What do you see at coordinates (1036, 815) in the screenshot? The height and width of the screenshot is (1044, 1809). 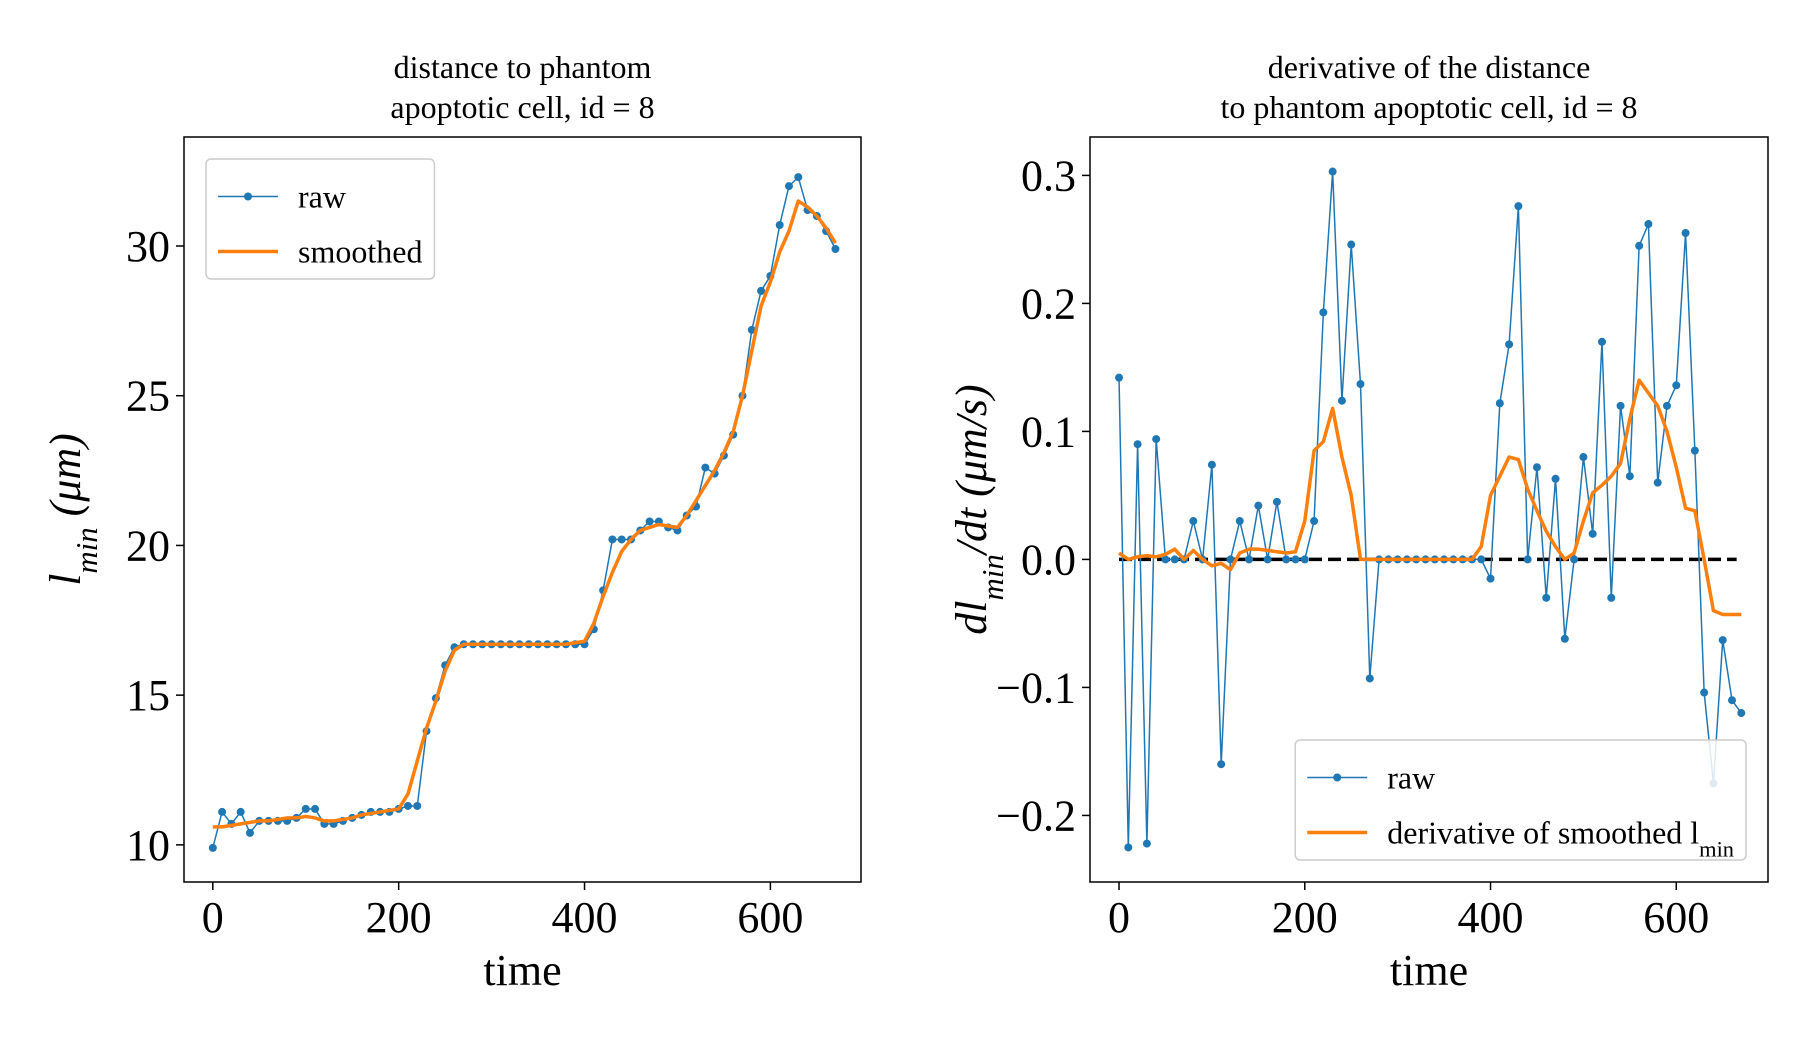 I see `y-tick-label: −0.2` at bounding box center [1036, 815].